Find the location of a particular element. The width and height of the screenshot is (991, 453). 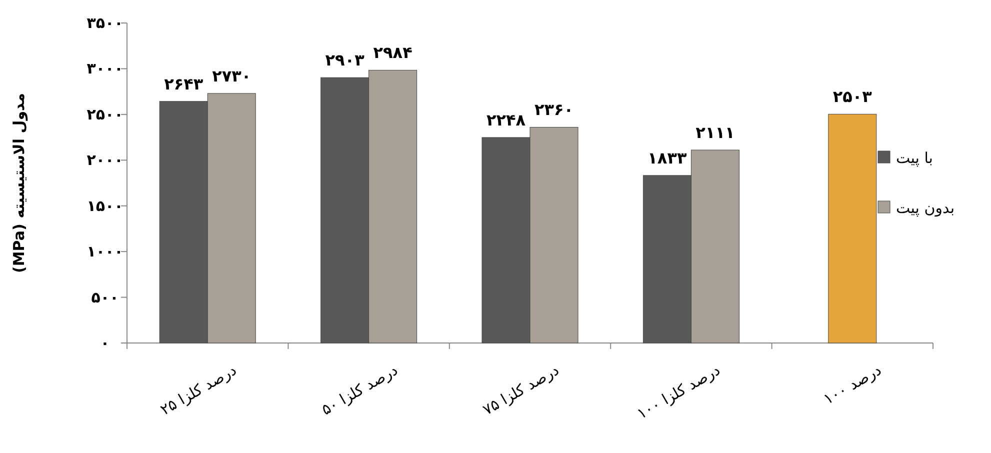

x-tick-label: درصد کلزا ۱۰۰ is located at coordinates (679, 391).